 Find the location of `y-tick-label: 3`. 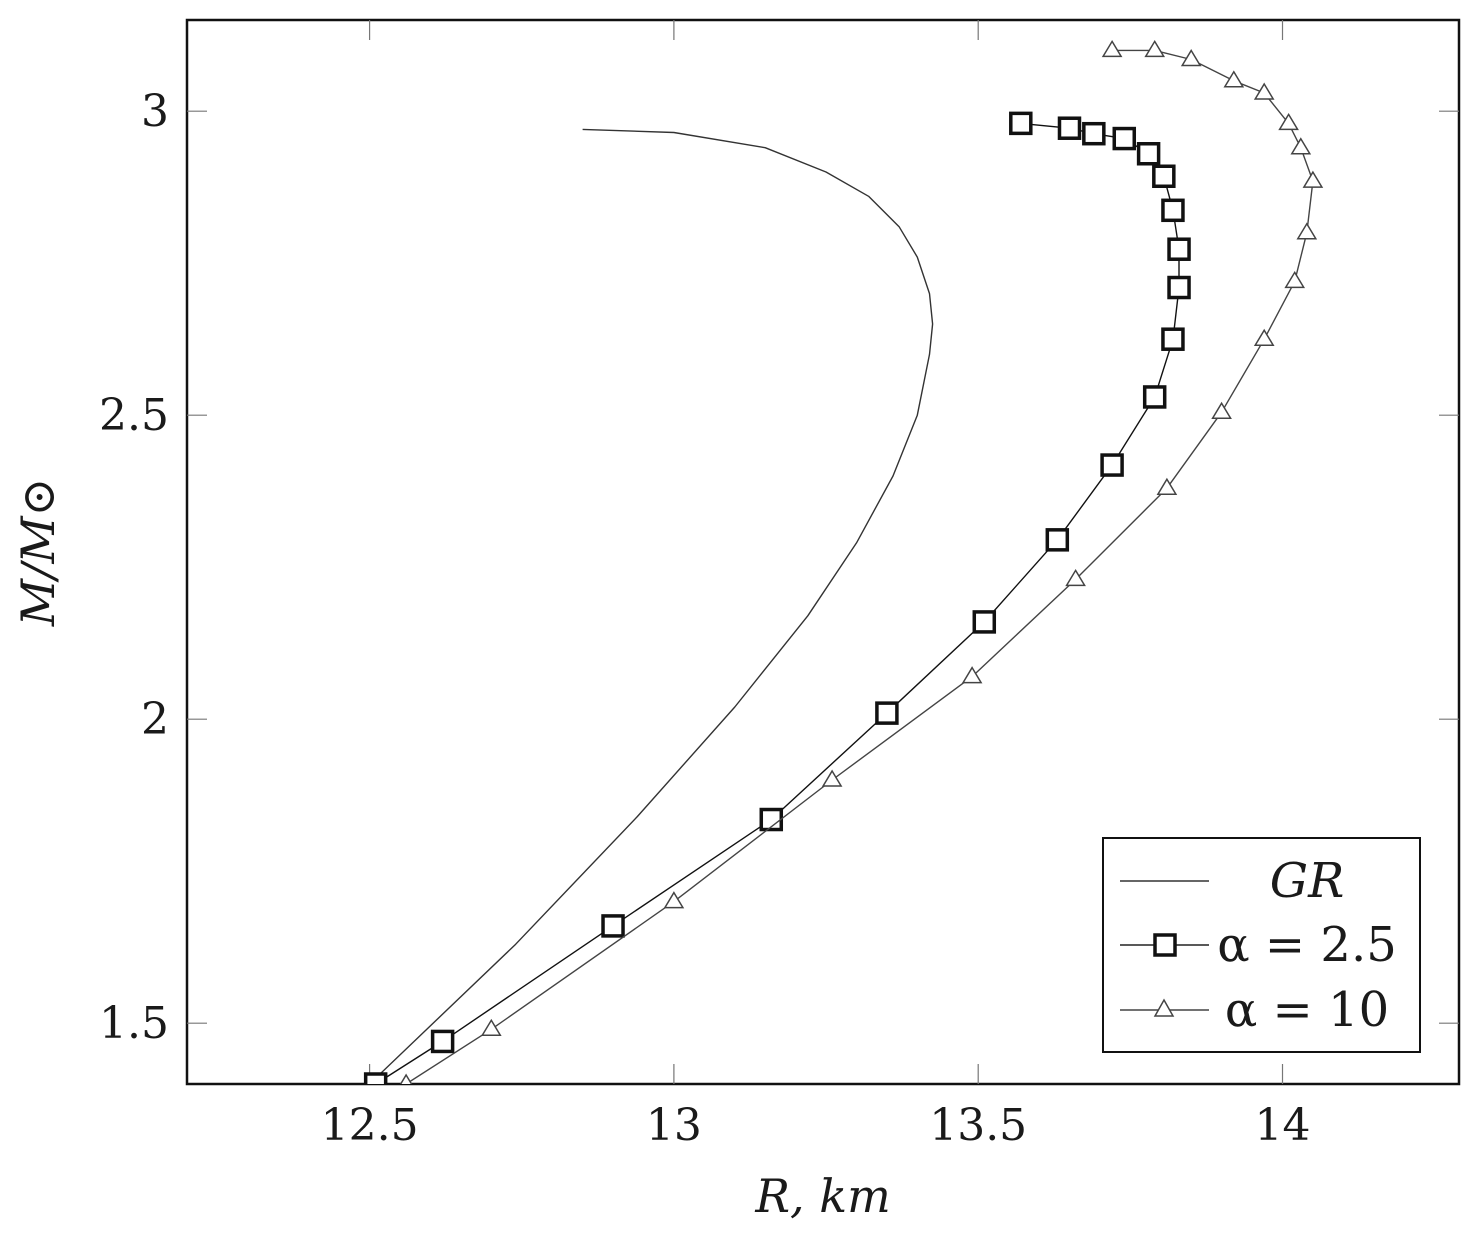

y-tick-label: 3 is located at coordinates (155, 111).